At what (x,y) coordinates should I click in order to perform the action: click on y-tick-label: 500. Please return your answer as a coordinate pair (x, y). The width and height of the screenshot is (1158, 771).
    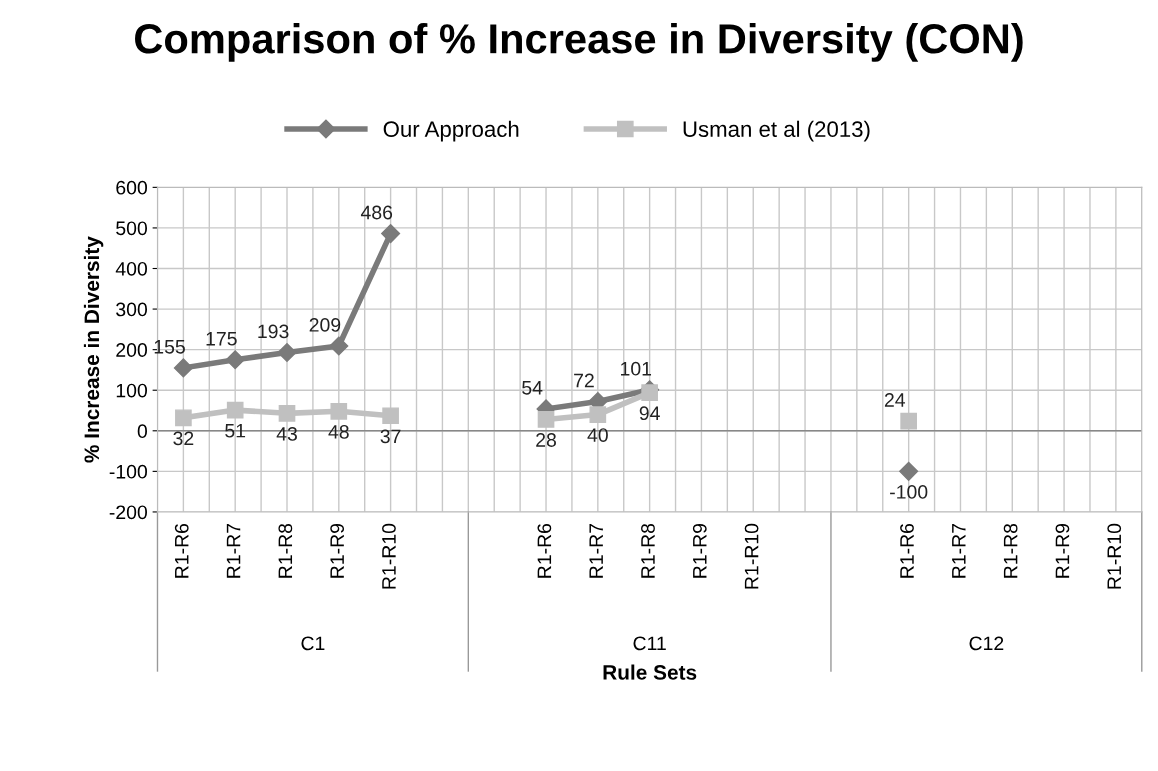
    Looking at the image, I should click on (132, 228).